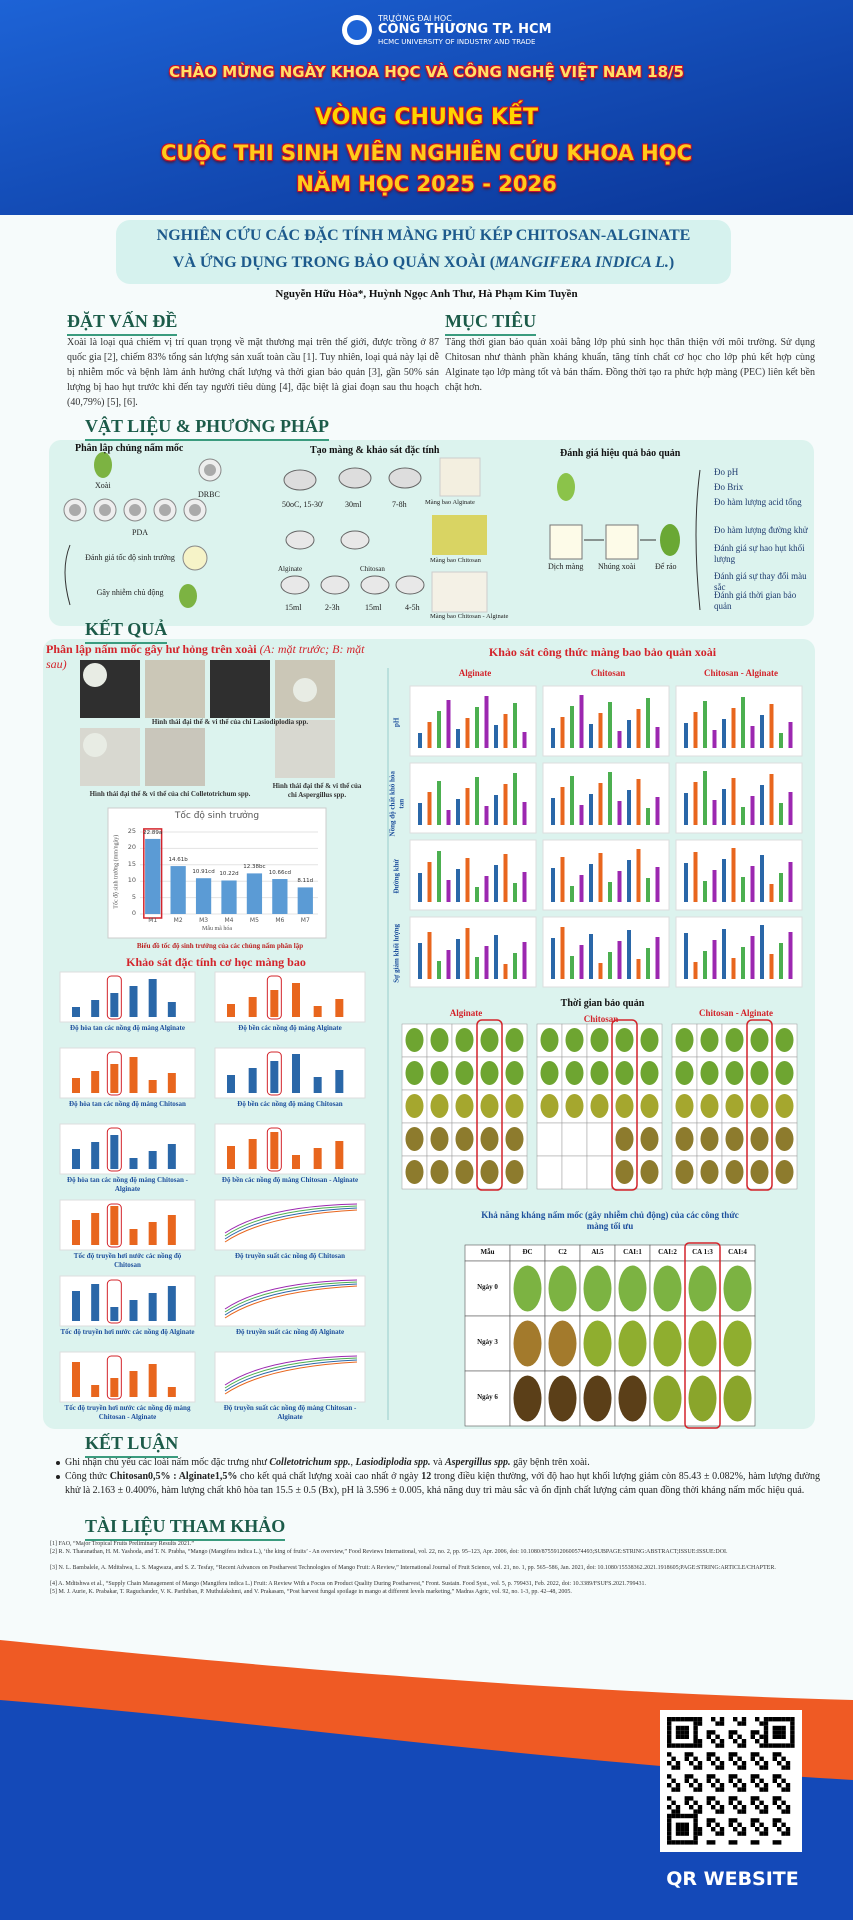 This screenshot has height=1920, width=853. Describe the element at coordinates (599, 1172) in the screenshot. I see `photo-cell` at that location.